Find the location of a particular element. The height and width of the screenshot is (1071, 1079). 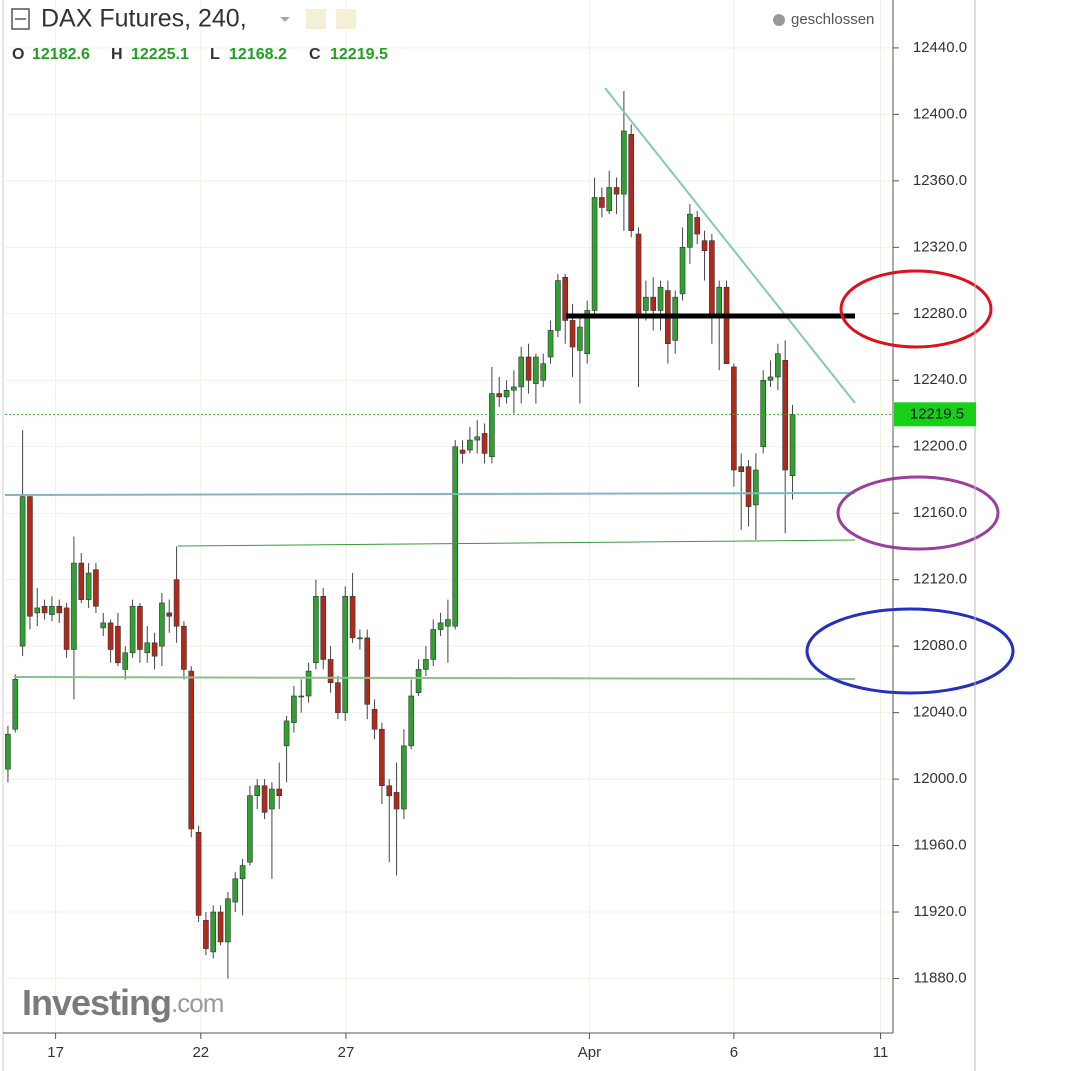

watermark-brand: Investing is located at coordinates (96, 1002).